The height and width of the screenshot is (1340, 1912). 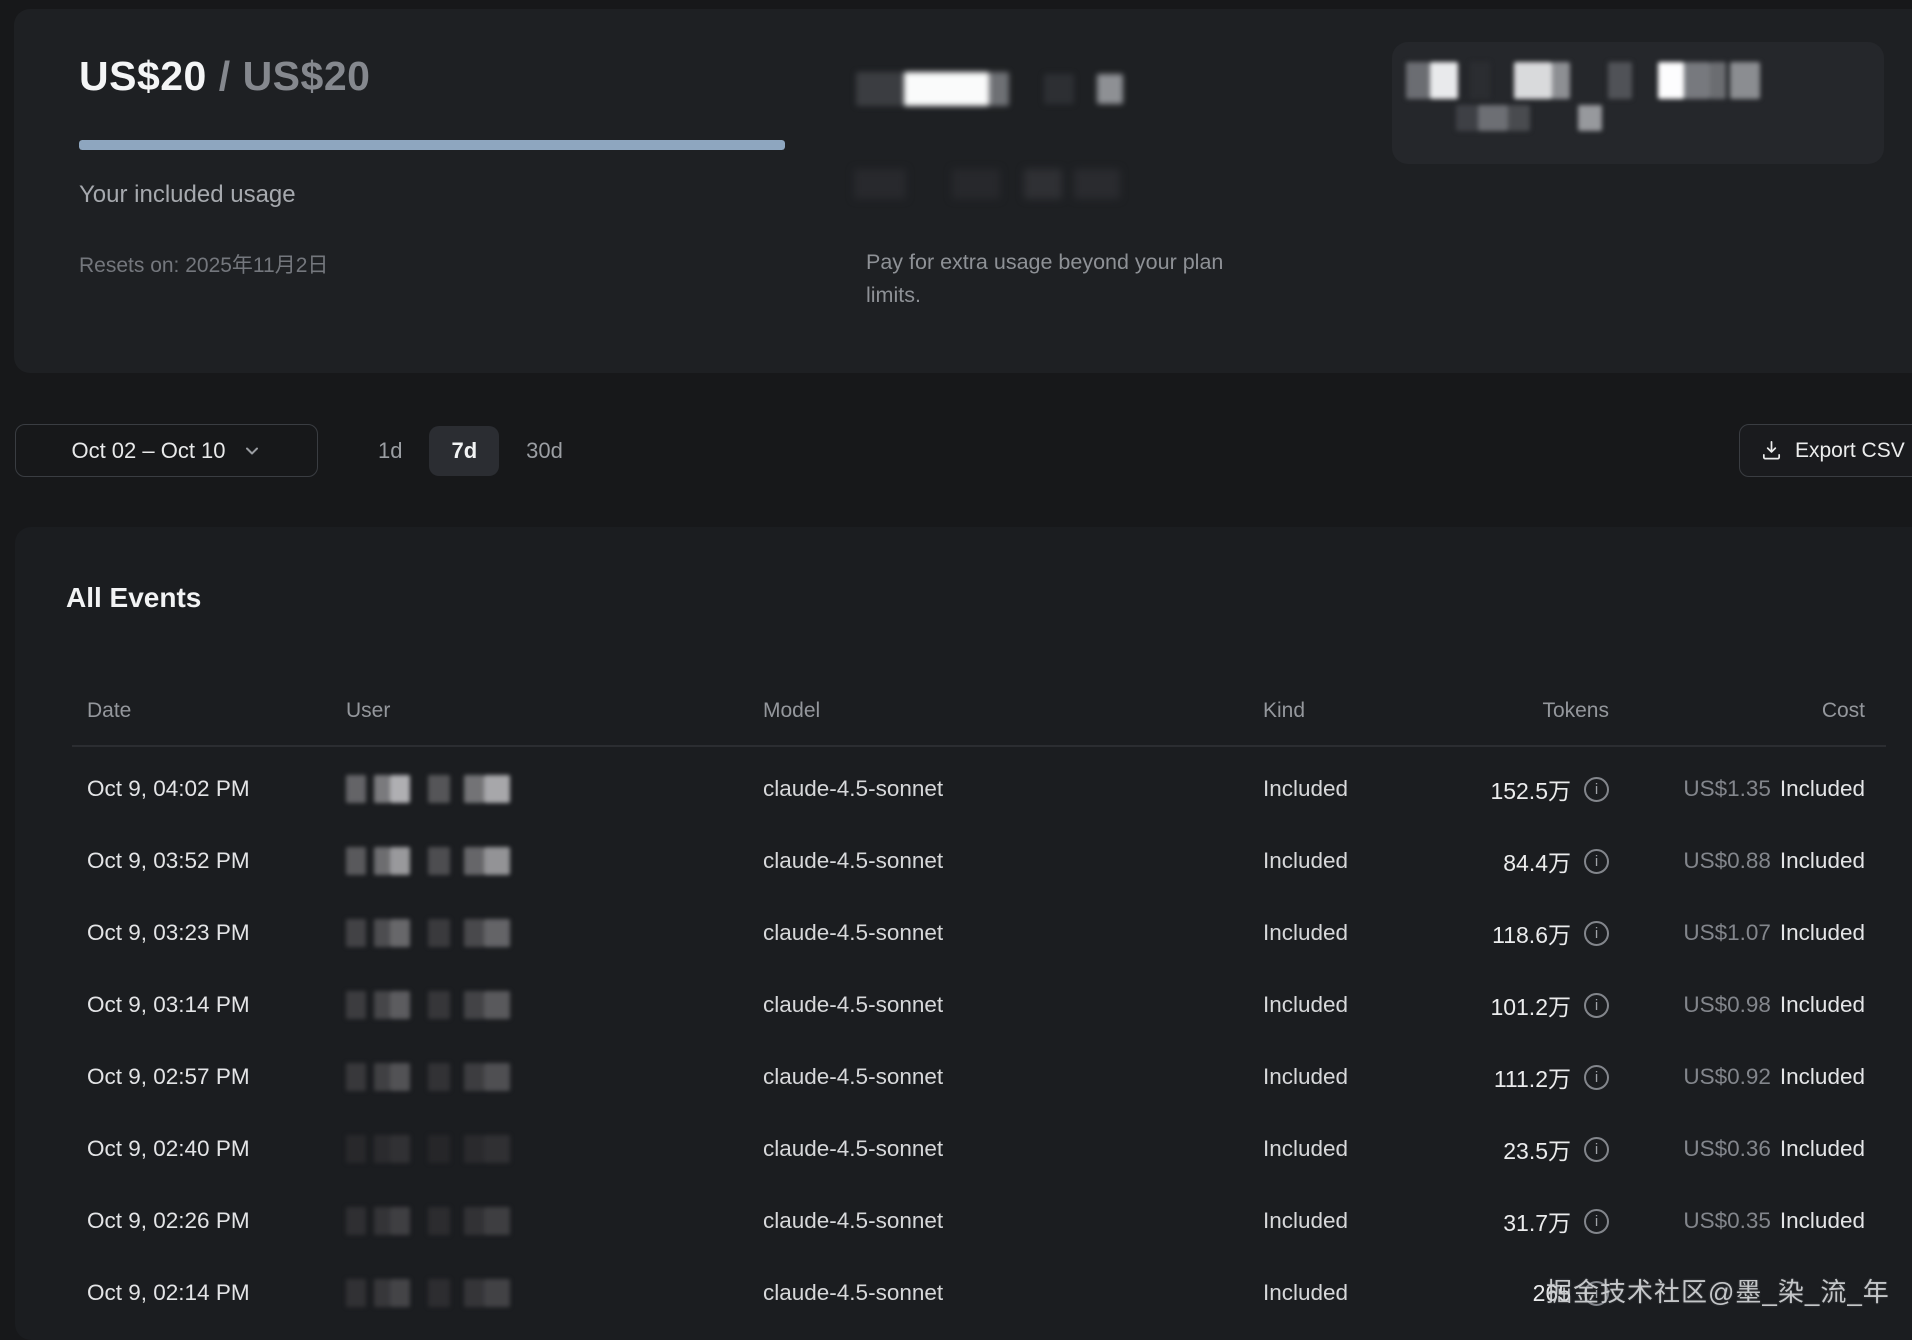 What do you see at coordinates (1045, 262) in the screenshot?
I see `extra-usage-description-line1: Pay for extra usage beyond your plan` at bounding box center [1045, 262].